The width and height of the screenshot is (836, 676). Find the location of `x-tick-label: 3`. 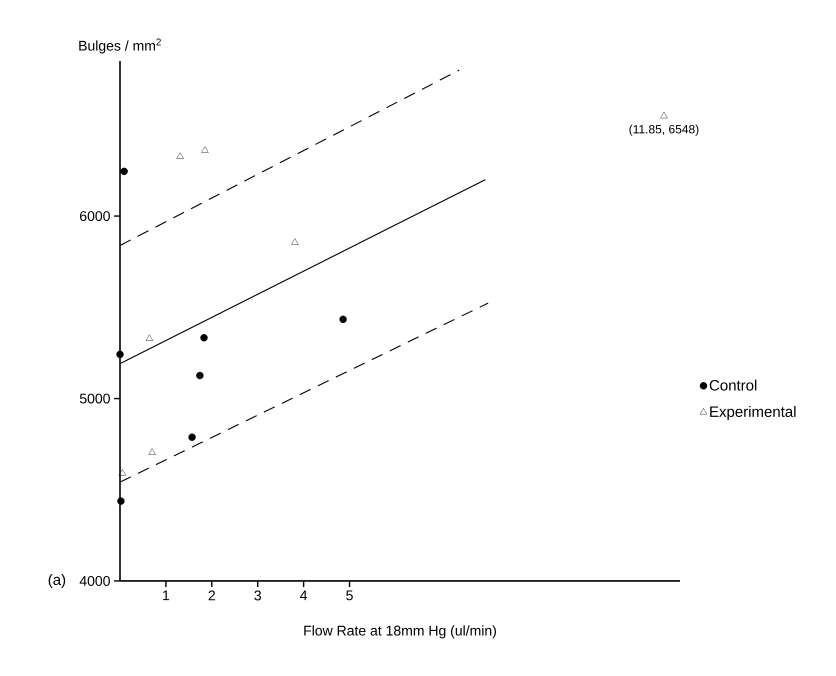

x-tick-label: 3 is located at coordinates (257, 595).